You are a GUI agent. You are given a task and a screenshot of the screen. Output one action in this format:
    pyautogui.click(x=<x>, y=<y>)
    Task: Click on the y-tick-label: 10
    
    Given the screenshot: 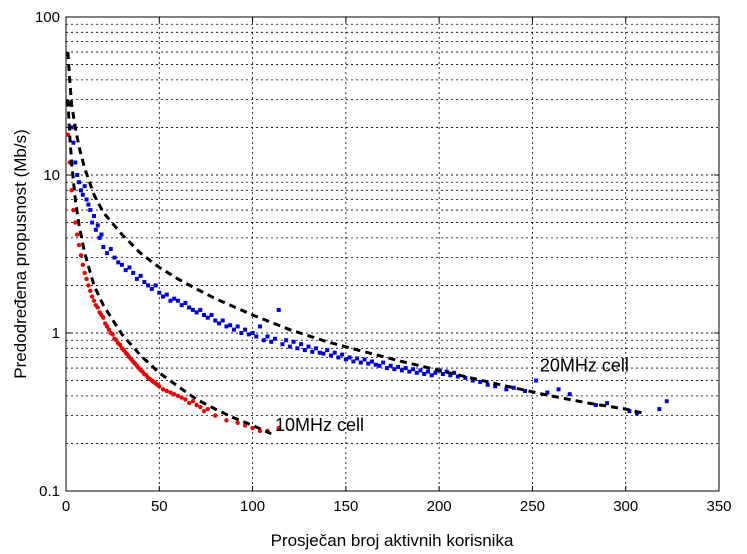 What is the action you would take?
    pyautogui.click(x=51, y=175)
    